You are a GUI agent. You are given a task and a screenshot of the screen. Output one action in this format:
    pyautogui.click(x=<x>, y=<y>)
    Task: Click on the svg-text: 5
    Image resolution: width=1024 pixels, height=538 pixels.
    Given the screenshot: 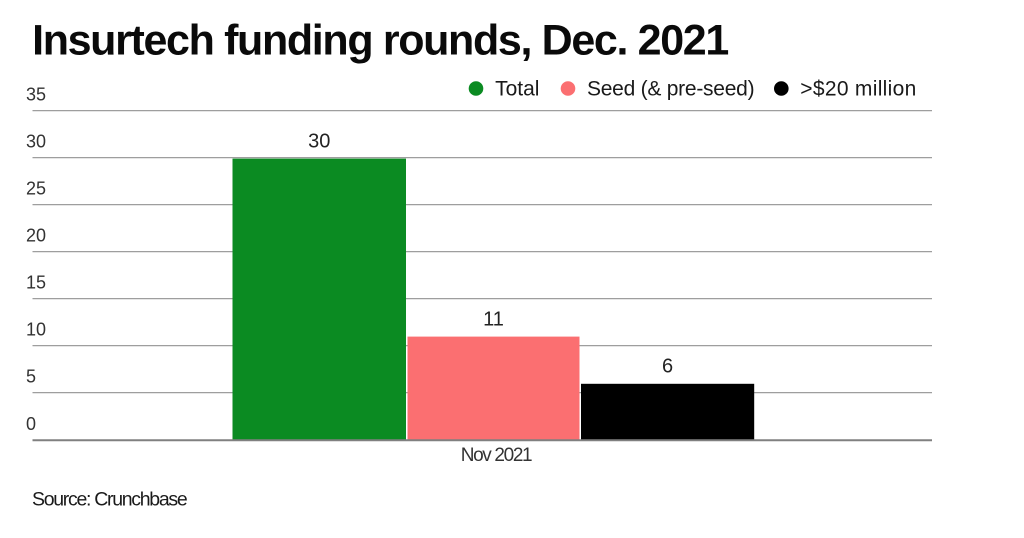 What is the action you would take?
    pyautogui.click(x=31, y=377)
    